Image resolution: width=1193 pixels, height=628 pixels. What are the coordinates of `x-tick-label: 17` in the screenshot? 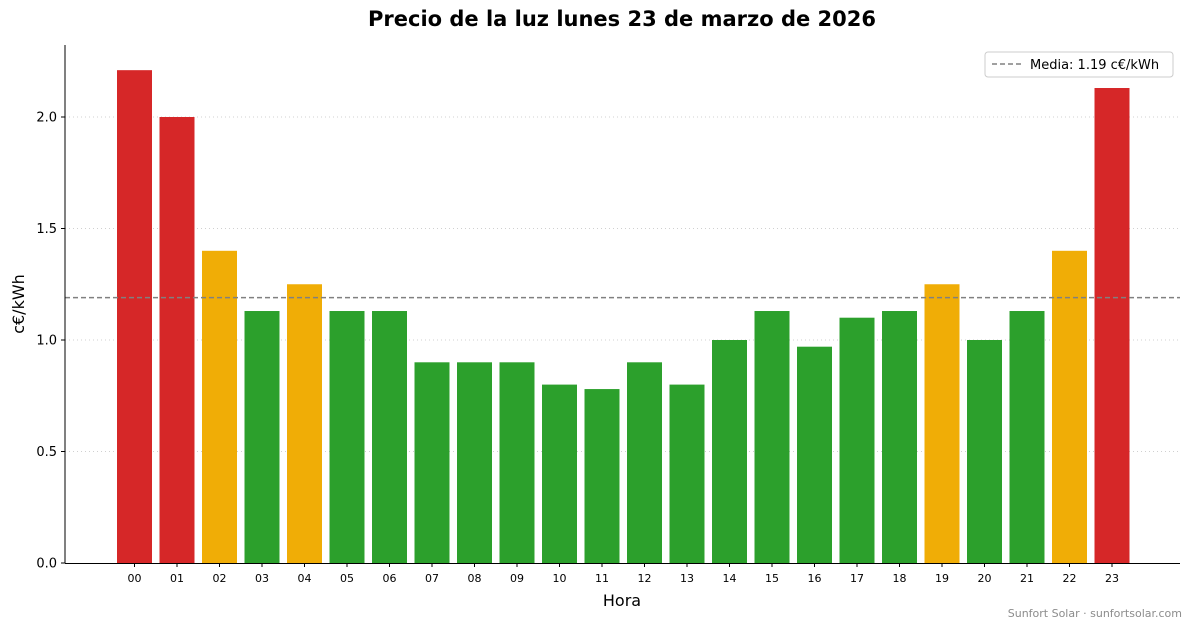 It's located at (857, 578).